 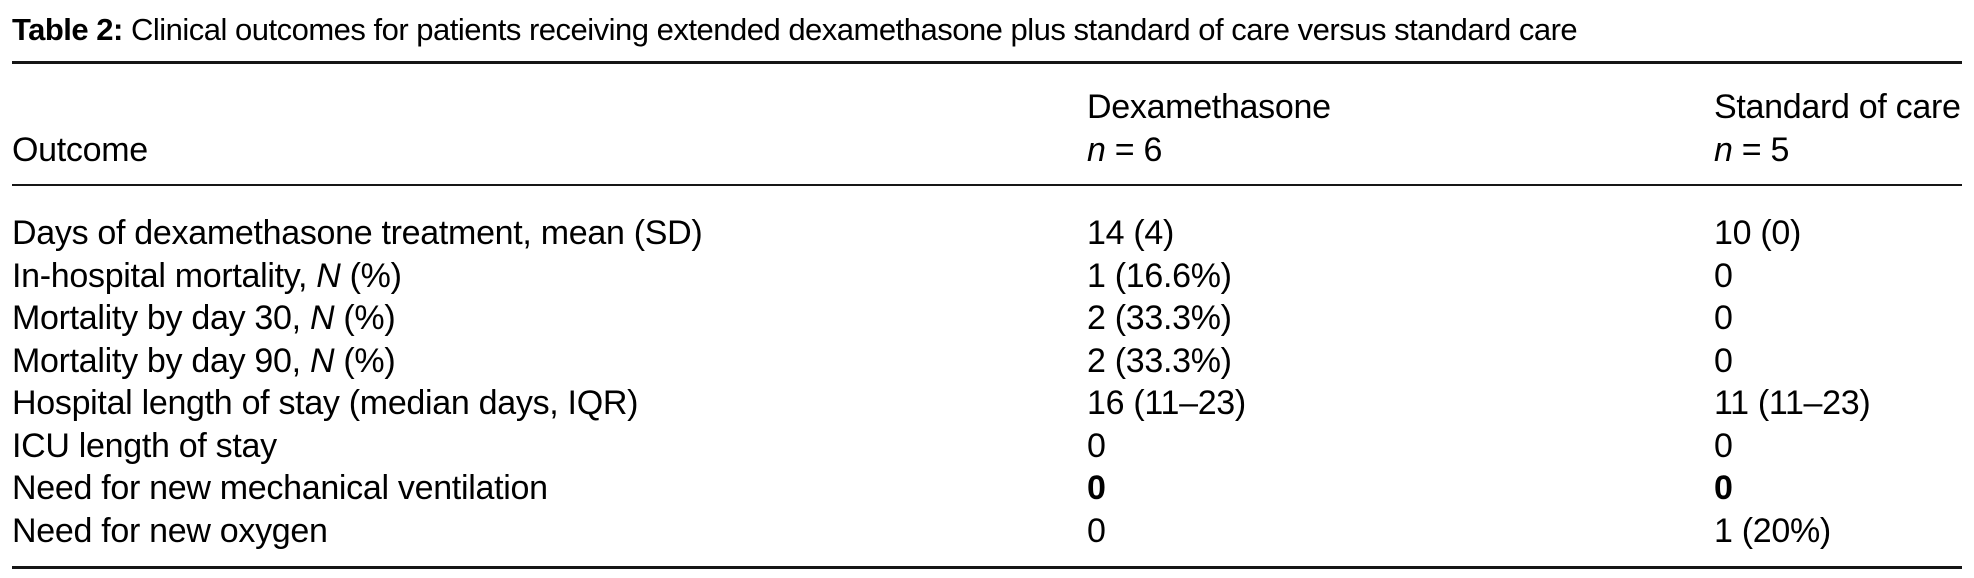 I want to click on table-row: Mortality by day 30, N (%) 2 (33.3%) 0, so click(x=987, y=318).